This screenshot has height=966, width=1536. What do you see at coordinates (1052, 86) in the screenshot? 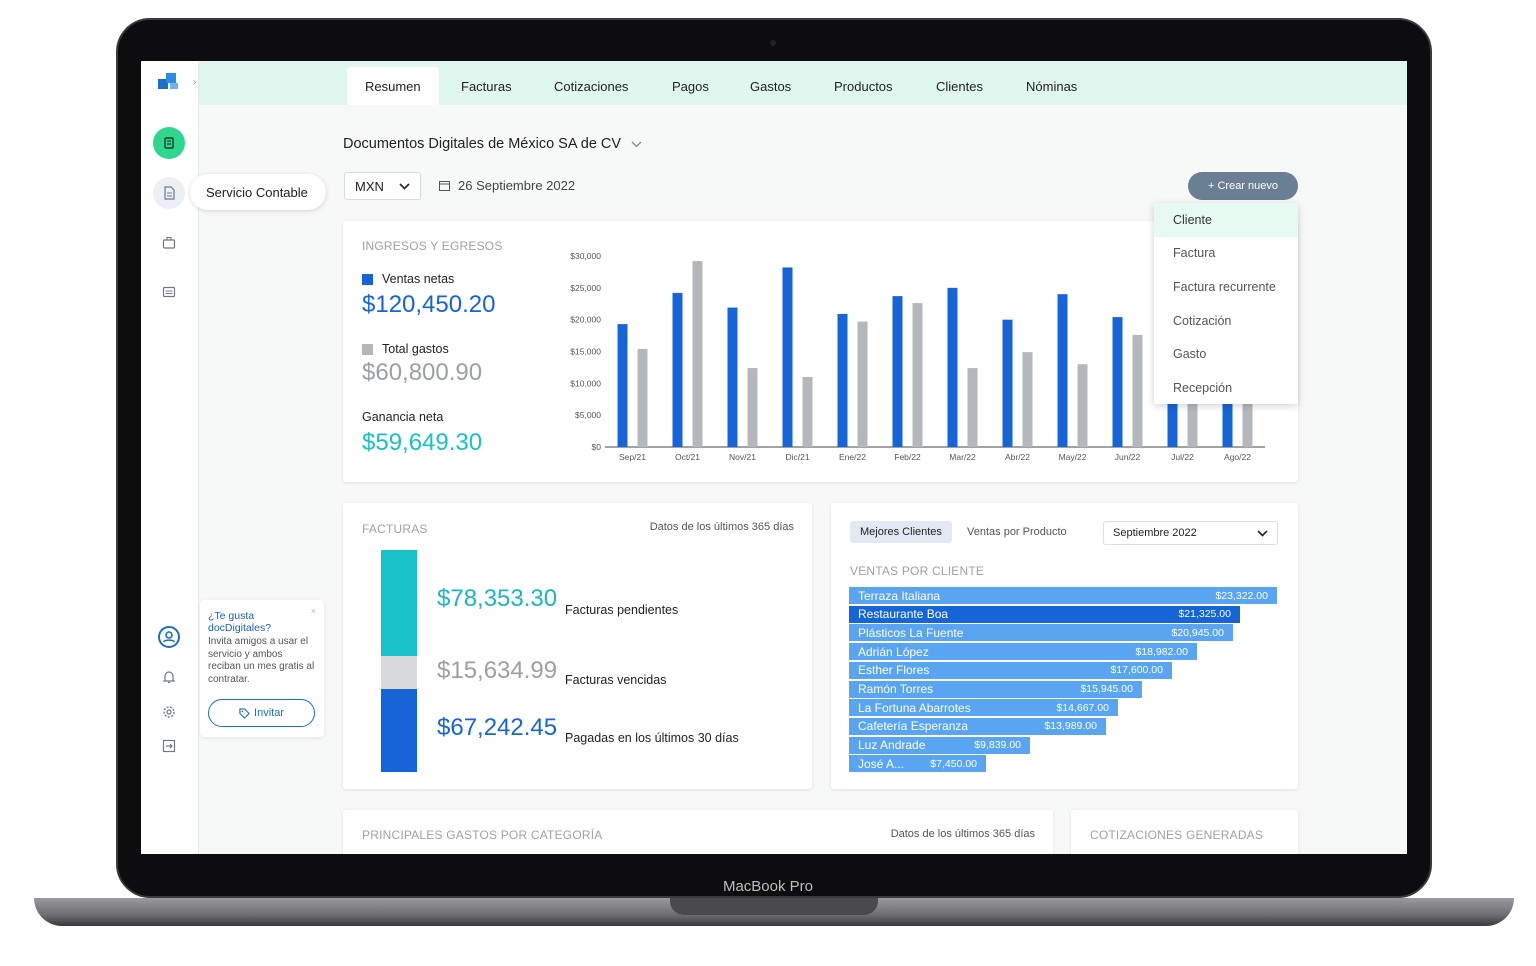
I see `tab-nominas: Nóminas` at bounding box center [1052, 86].